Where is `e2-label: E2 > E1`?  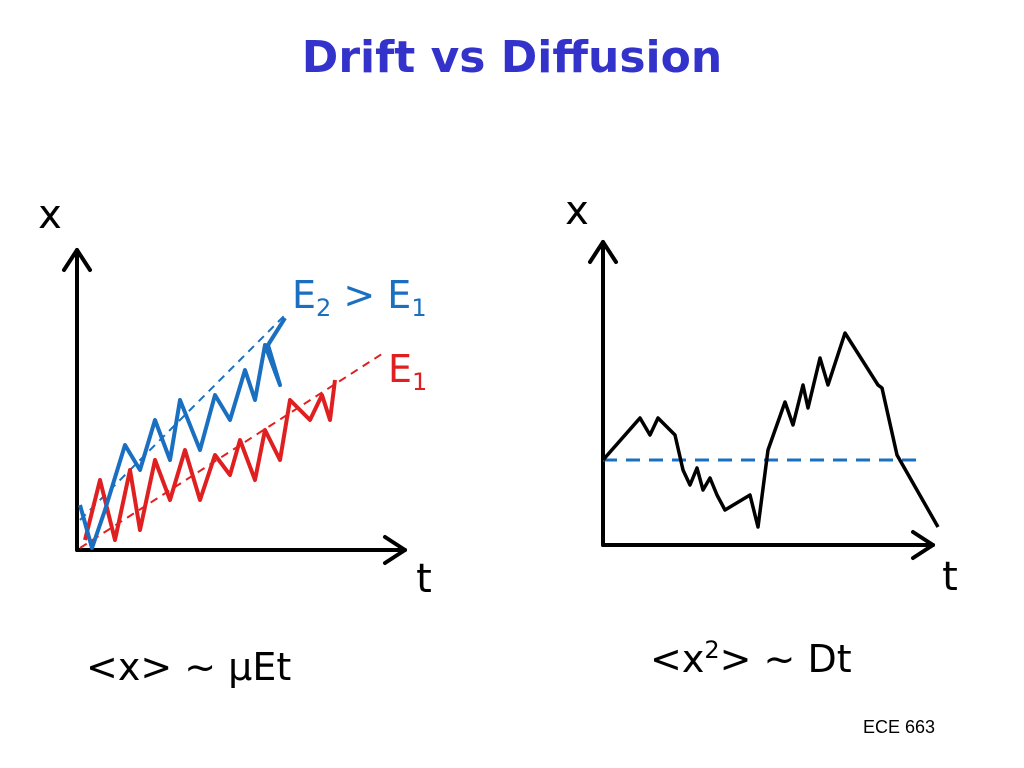 e2-label: E2 > E1 is located at coordinates (359, 297).